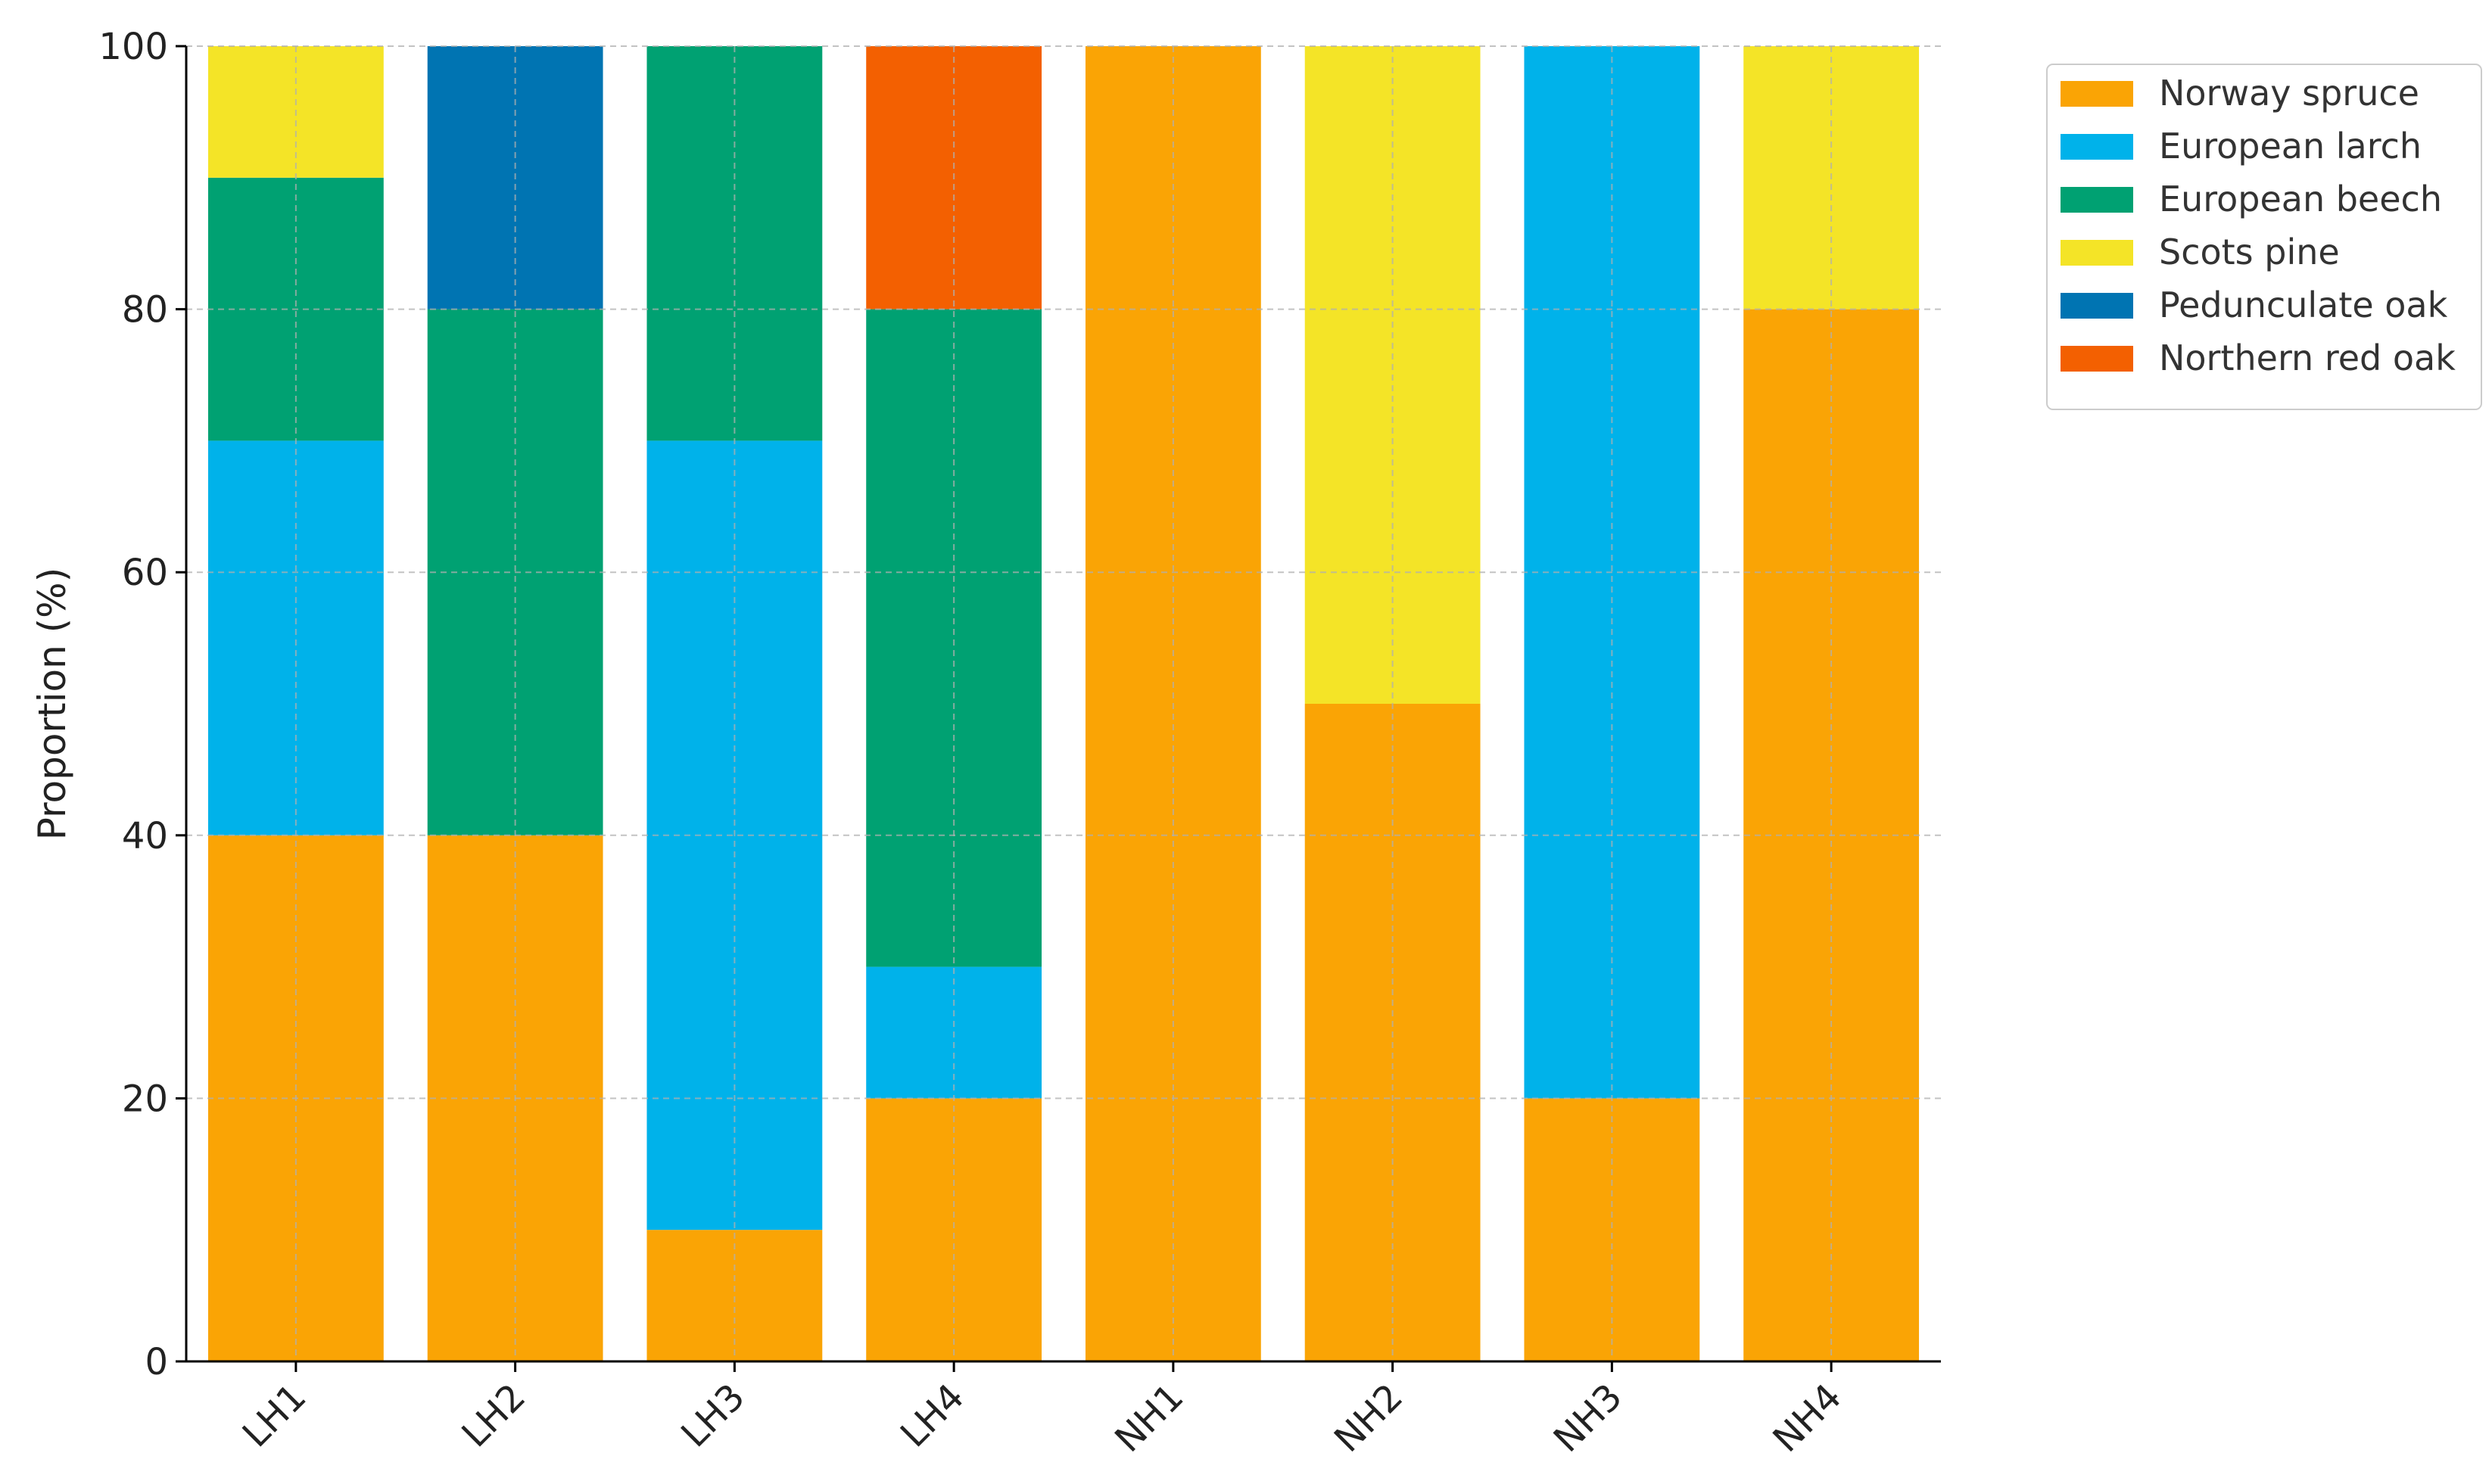 The height and width of the screenshot is (1484, 2492). What do you see at coordinates (145, 573) in the screenshot?
I see `y-tick-label-60: 60` at bounding box center [145, 573].